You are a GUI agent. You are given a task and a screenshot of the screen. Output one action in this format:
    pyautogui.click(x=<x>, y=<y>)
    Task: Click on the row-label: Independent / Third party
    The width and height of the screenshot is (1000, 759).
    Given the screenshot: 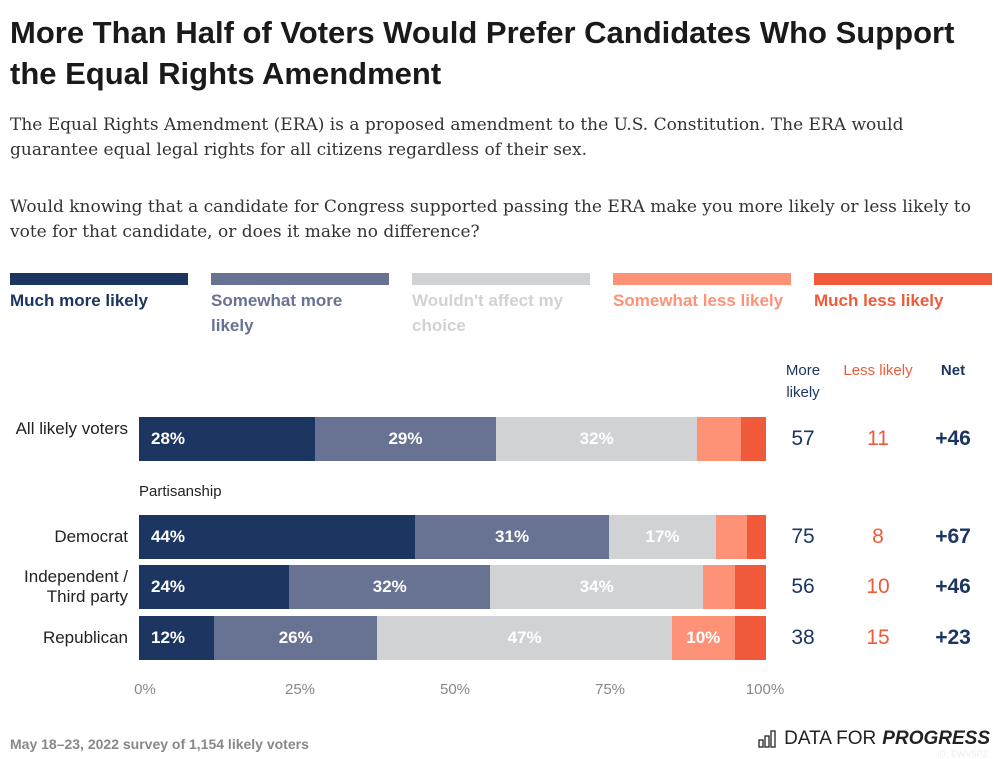 What is the action you would take?
    pyautogui.click(x=76, y=586)
    